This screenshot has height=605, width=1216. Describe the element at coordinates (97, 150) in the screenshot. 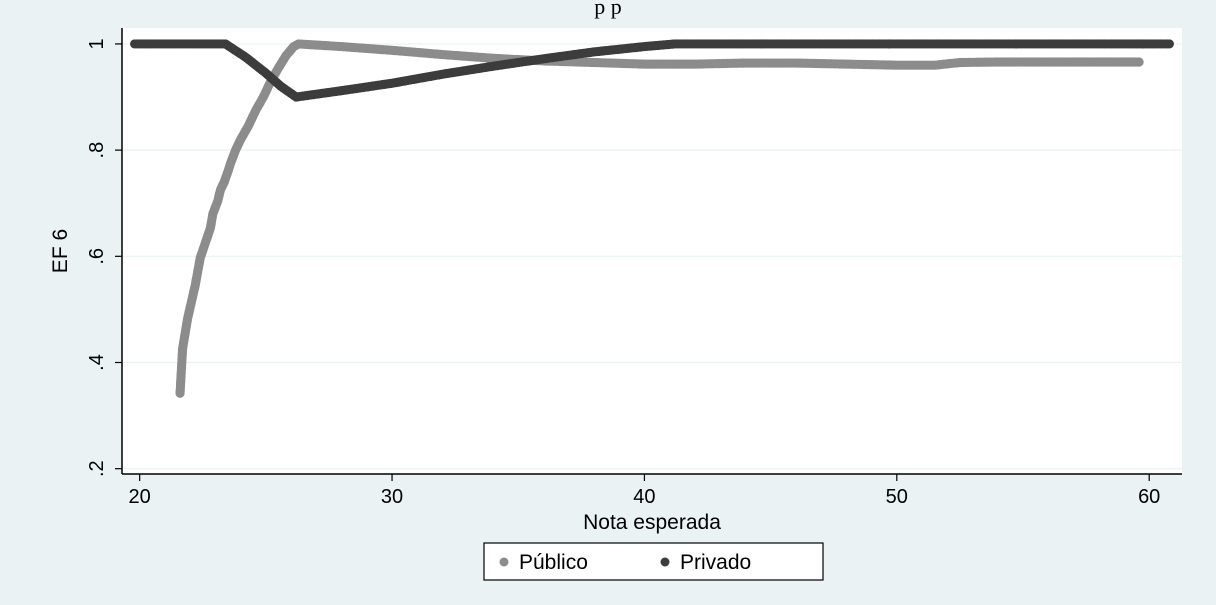

I see `y-tick-label: .8` at that location.